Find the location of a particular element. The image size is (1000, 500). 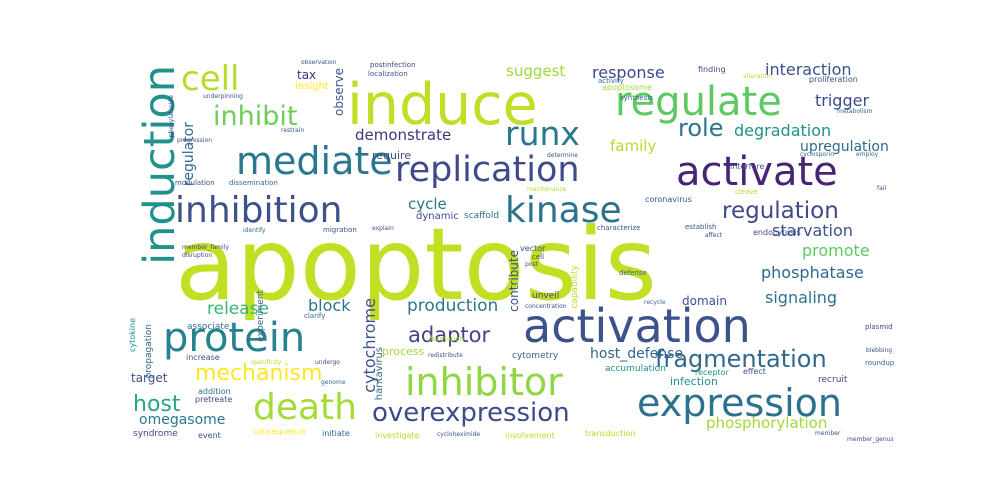

word-member_genus: member_genus is located at coordinates (870, 439).